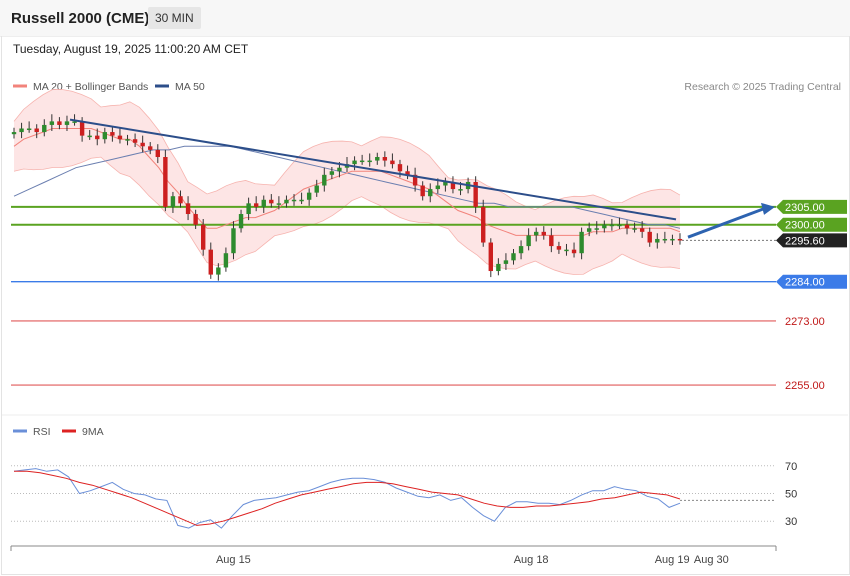  I want to click on downtrend-line, so click(373, 169).